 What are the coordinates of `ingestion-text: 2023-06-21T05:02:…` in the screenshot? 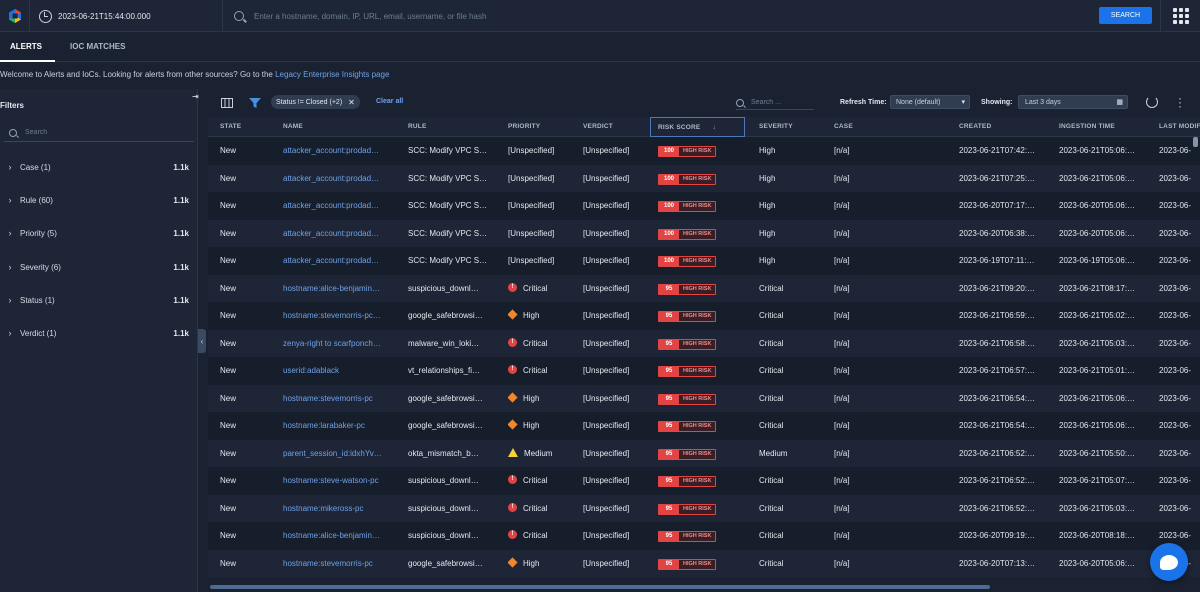 It's located at (1097, 315).